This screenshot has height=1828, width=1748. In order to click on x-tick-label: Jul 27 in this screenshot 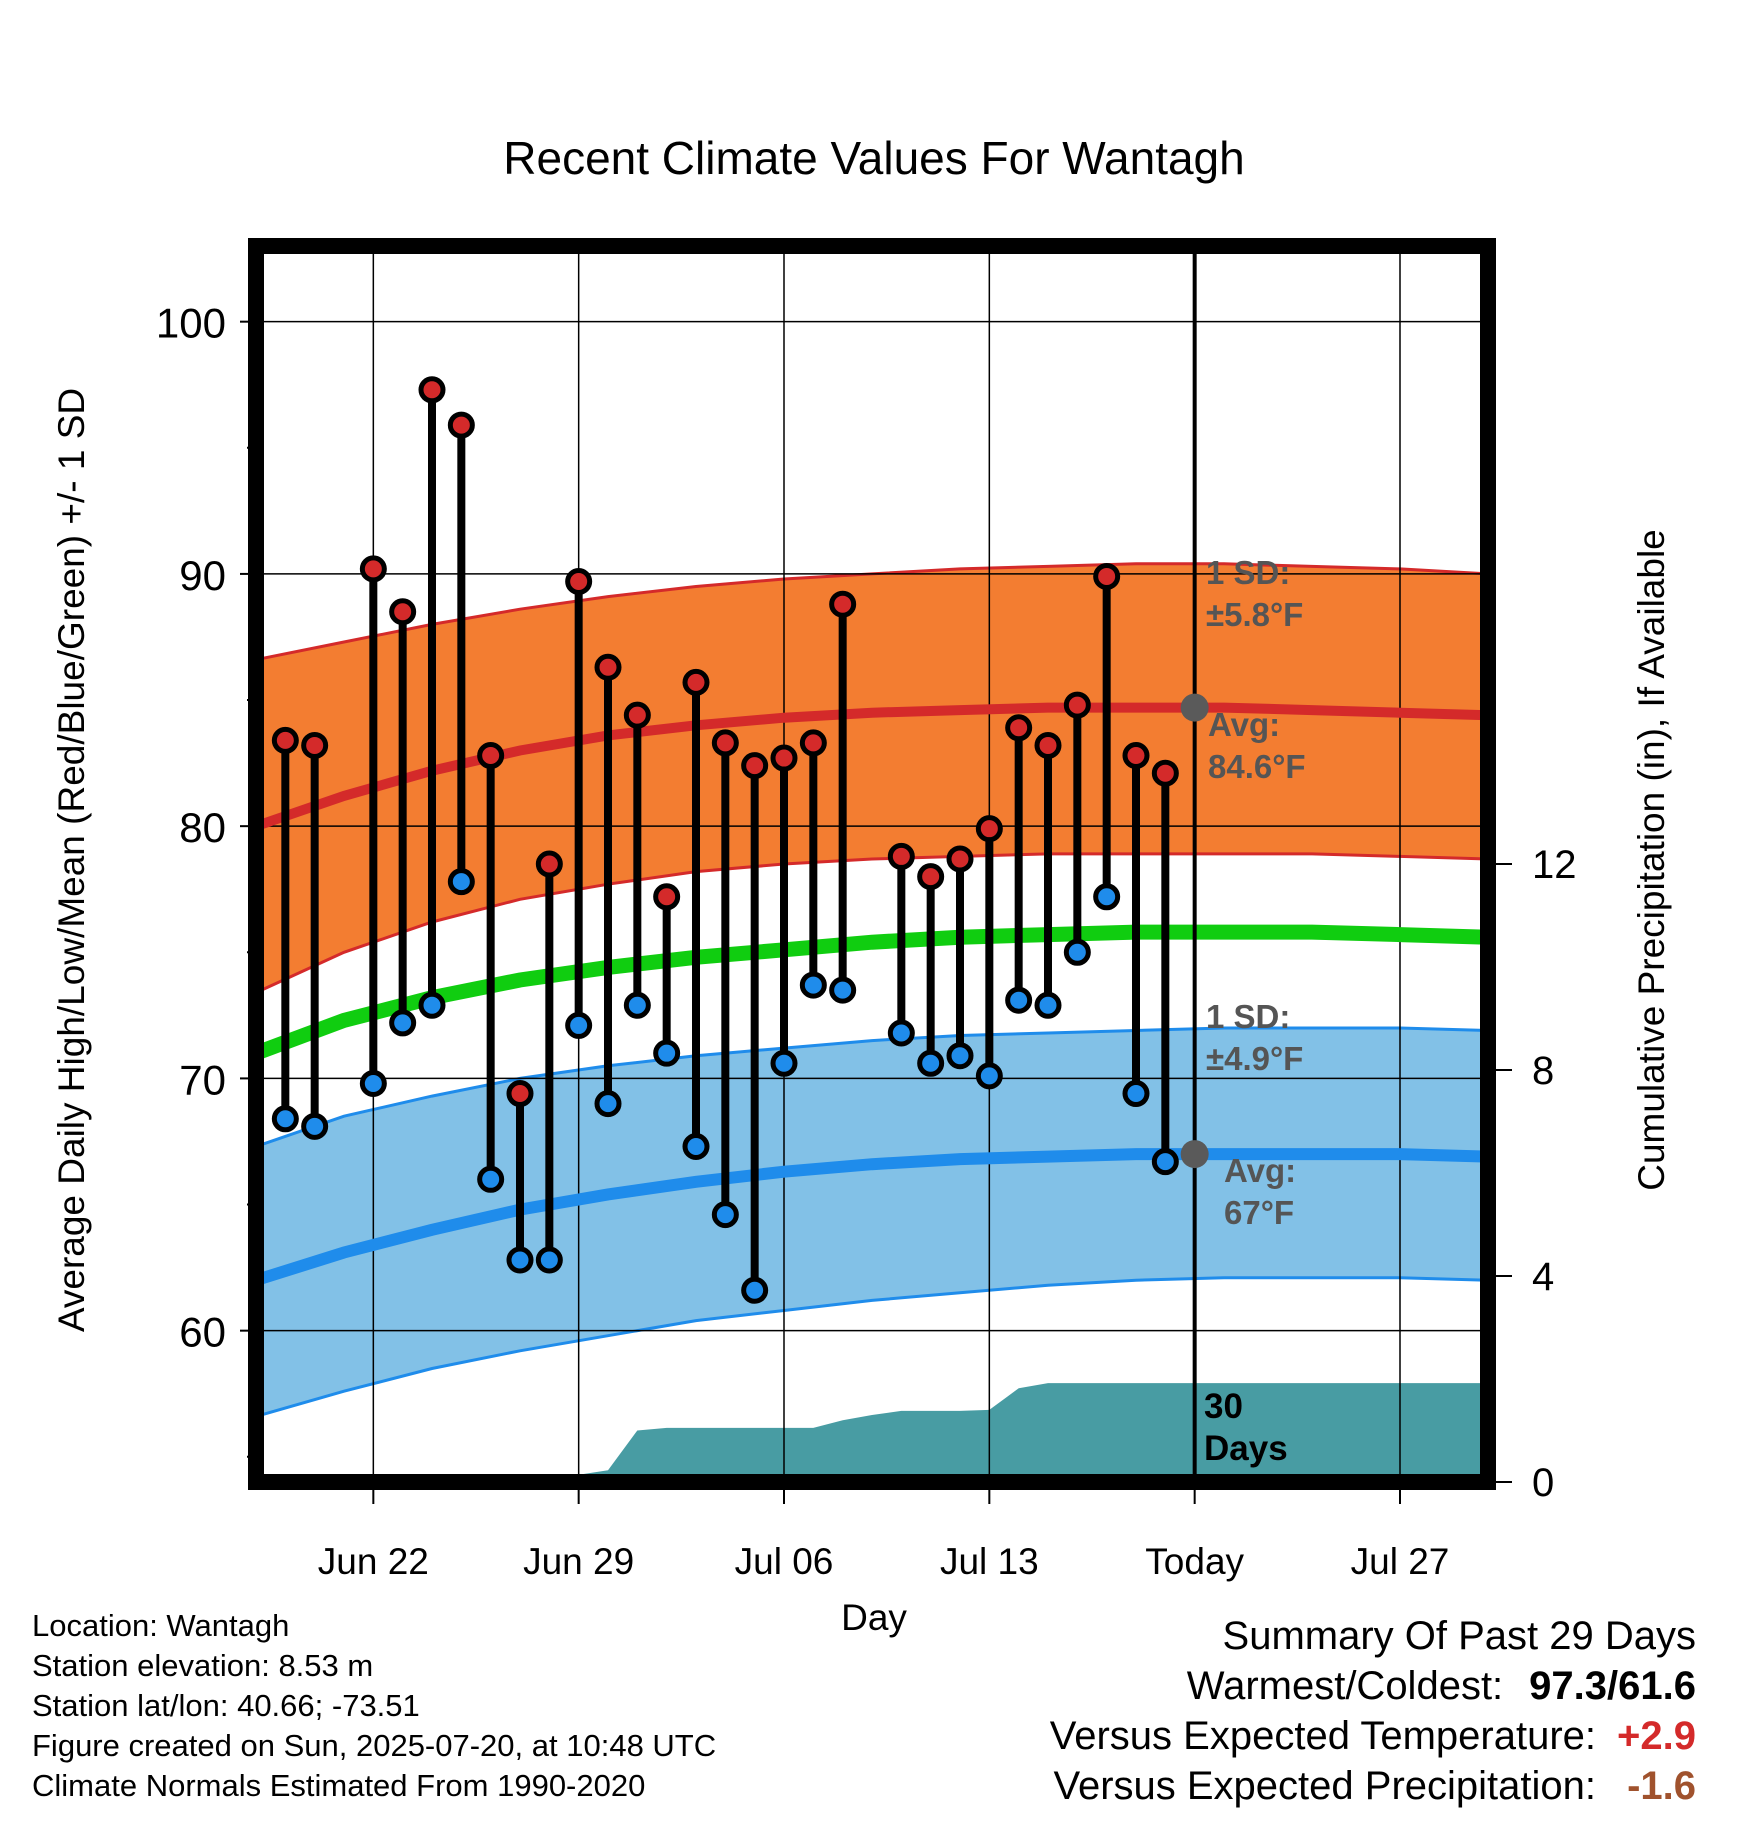, I will do `click(1400, 1561)`.